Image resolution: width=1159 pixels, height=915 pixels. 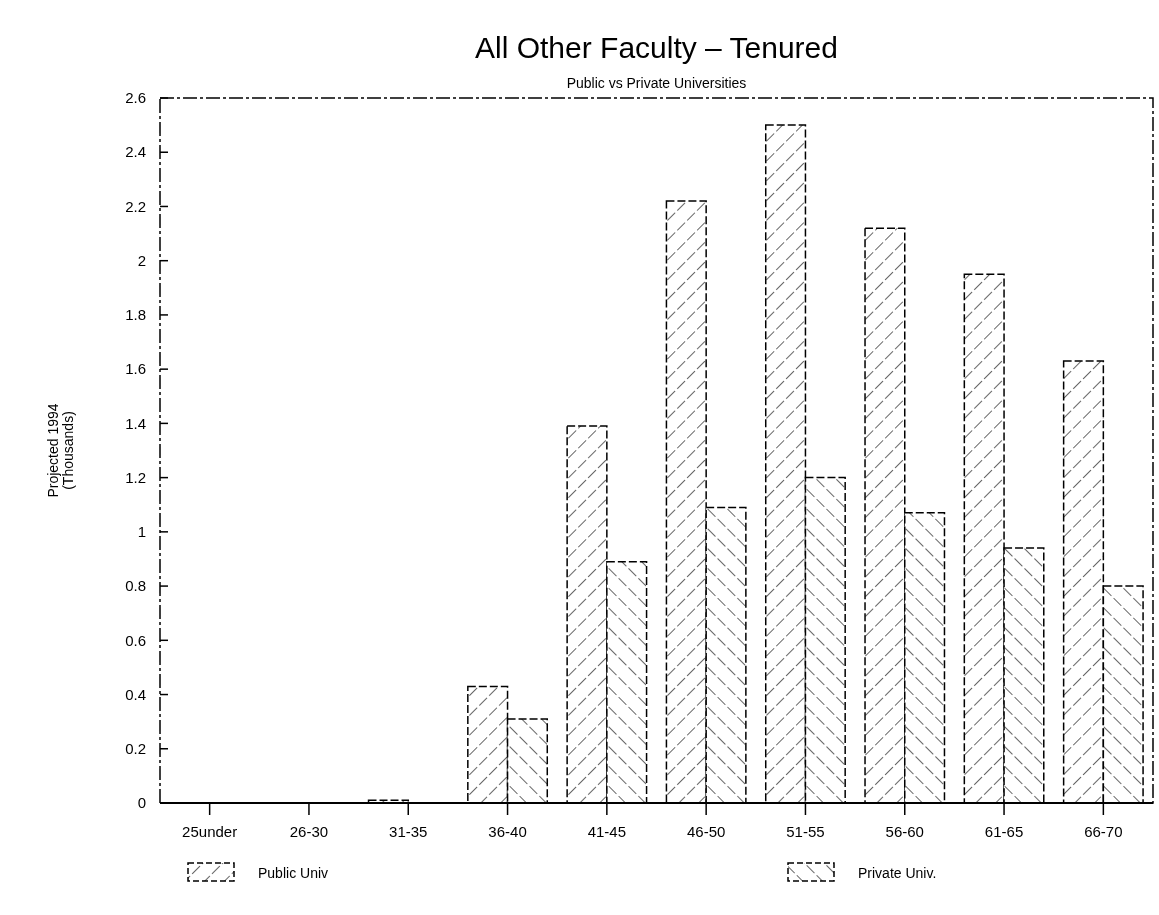 I want to click on x-tick-label: 31-35, so click(x=408, y=831).